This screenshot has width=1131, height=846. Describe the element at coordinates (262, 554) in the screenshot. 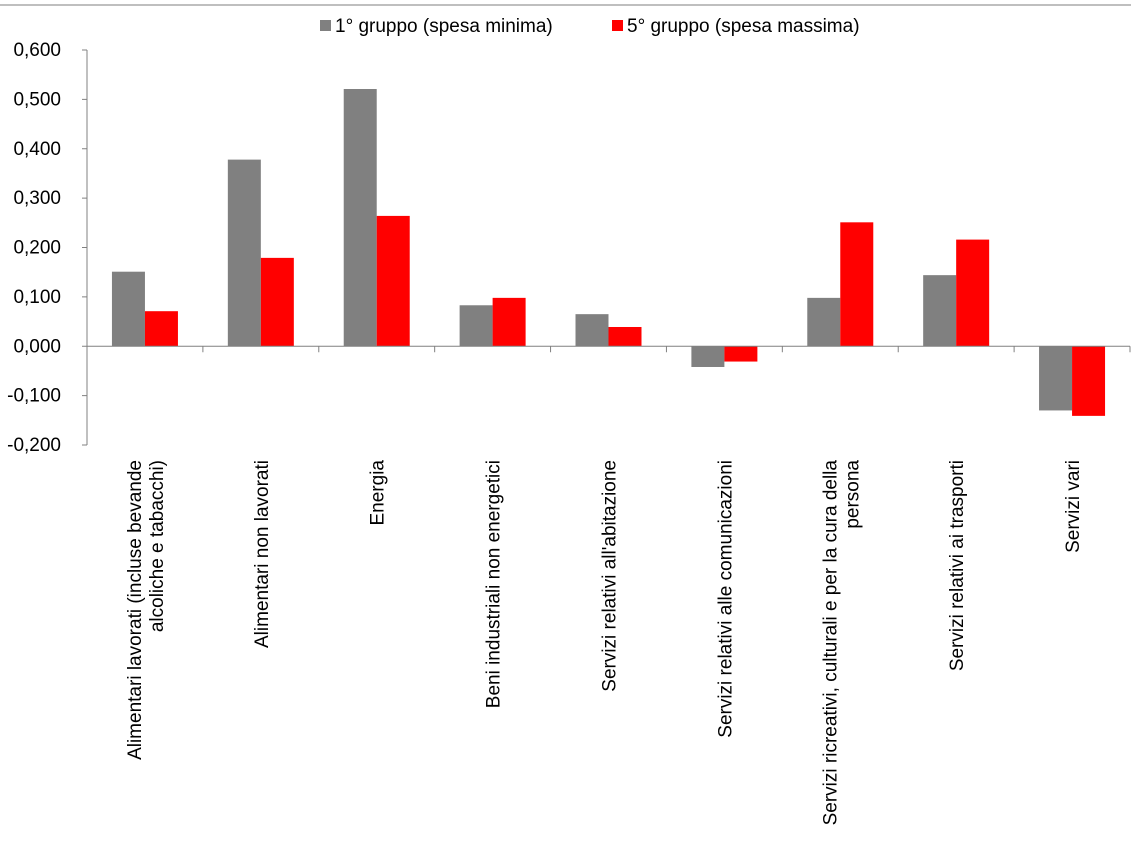

I see `x-category-label: Alimentari non lavorati` at that location.